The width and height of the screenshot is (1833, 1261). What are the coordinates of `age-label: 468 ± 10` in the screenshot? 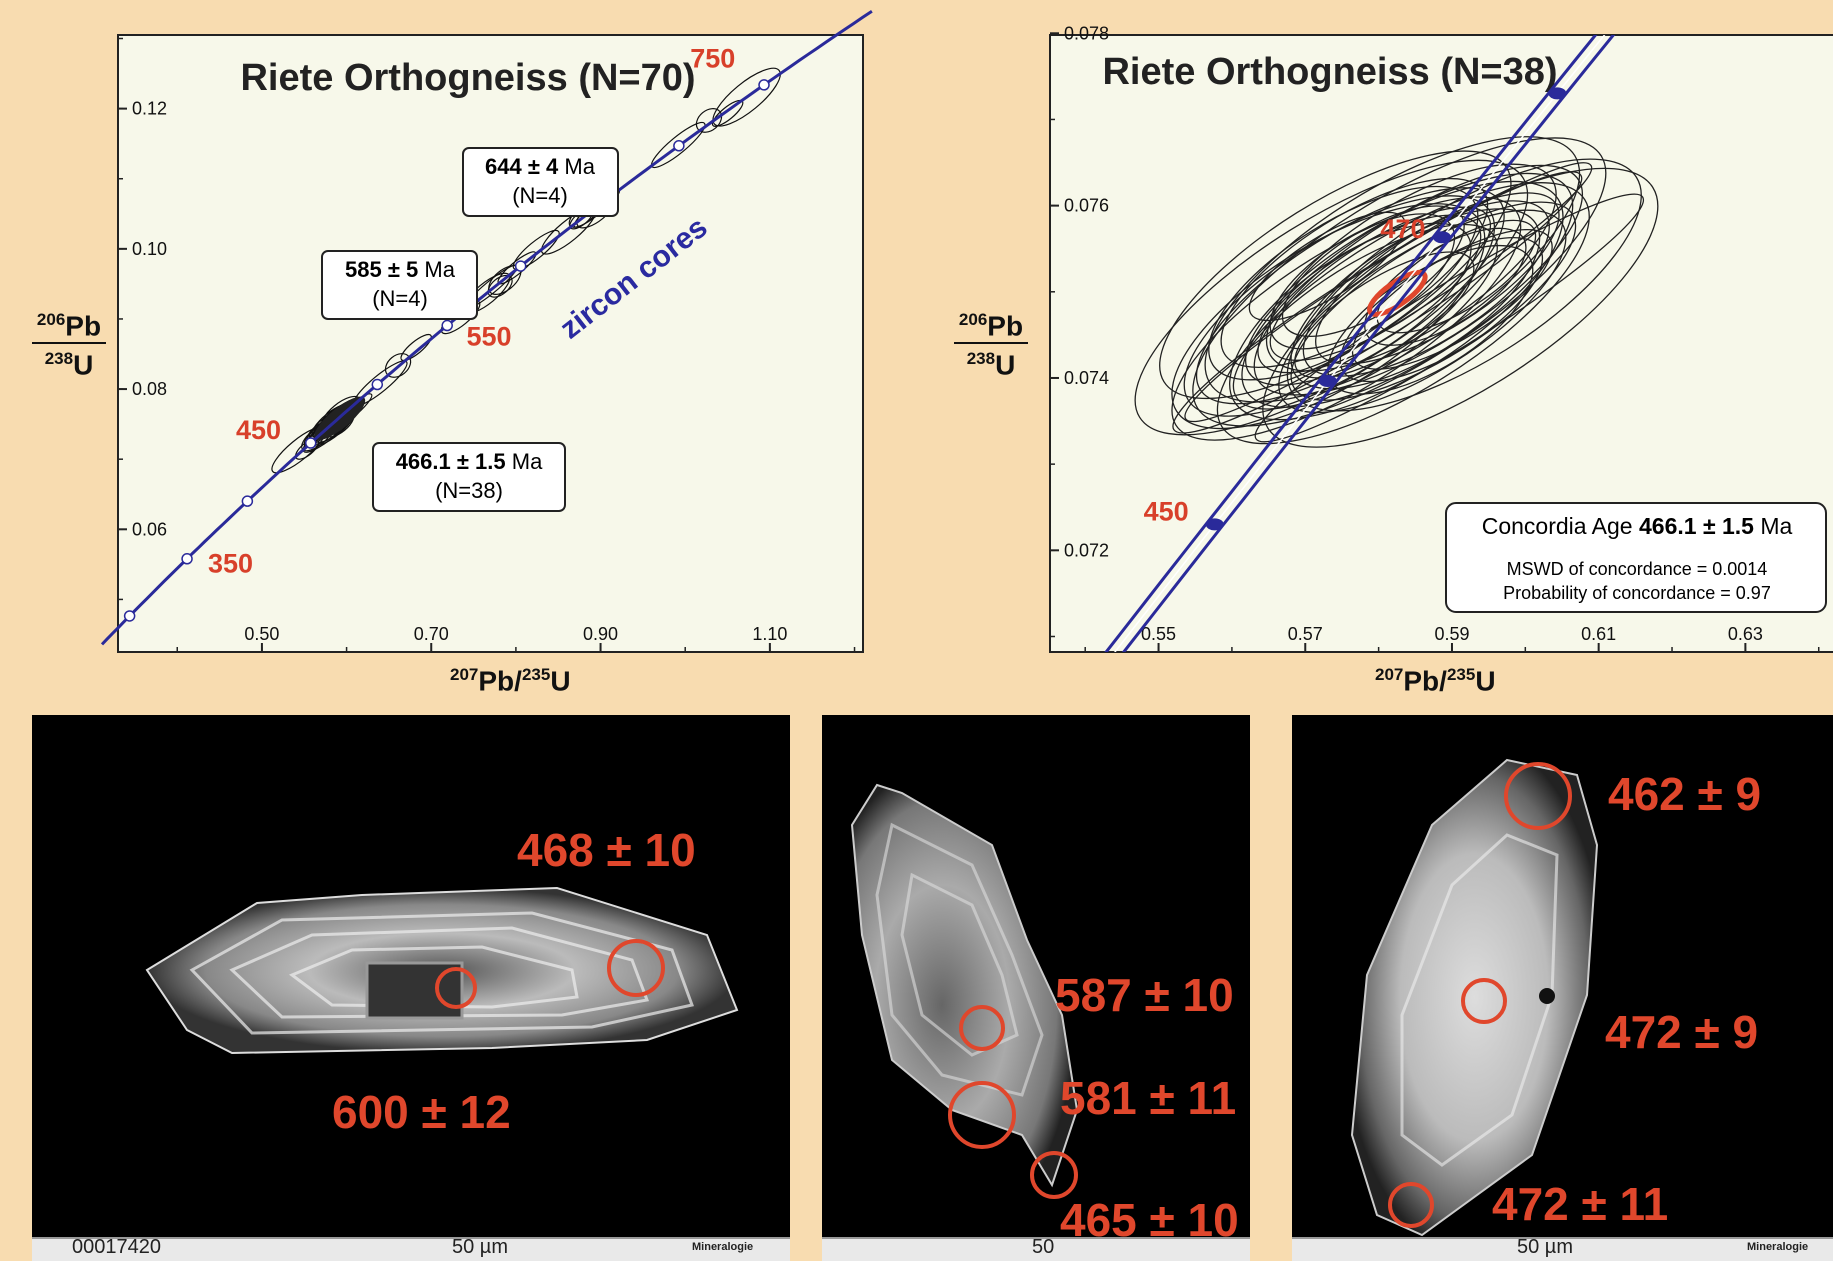 It's located at (606, 850).